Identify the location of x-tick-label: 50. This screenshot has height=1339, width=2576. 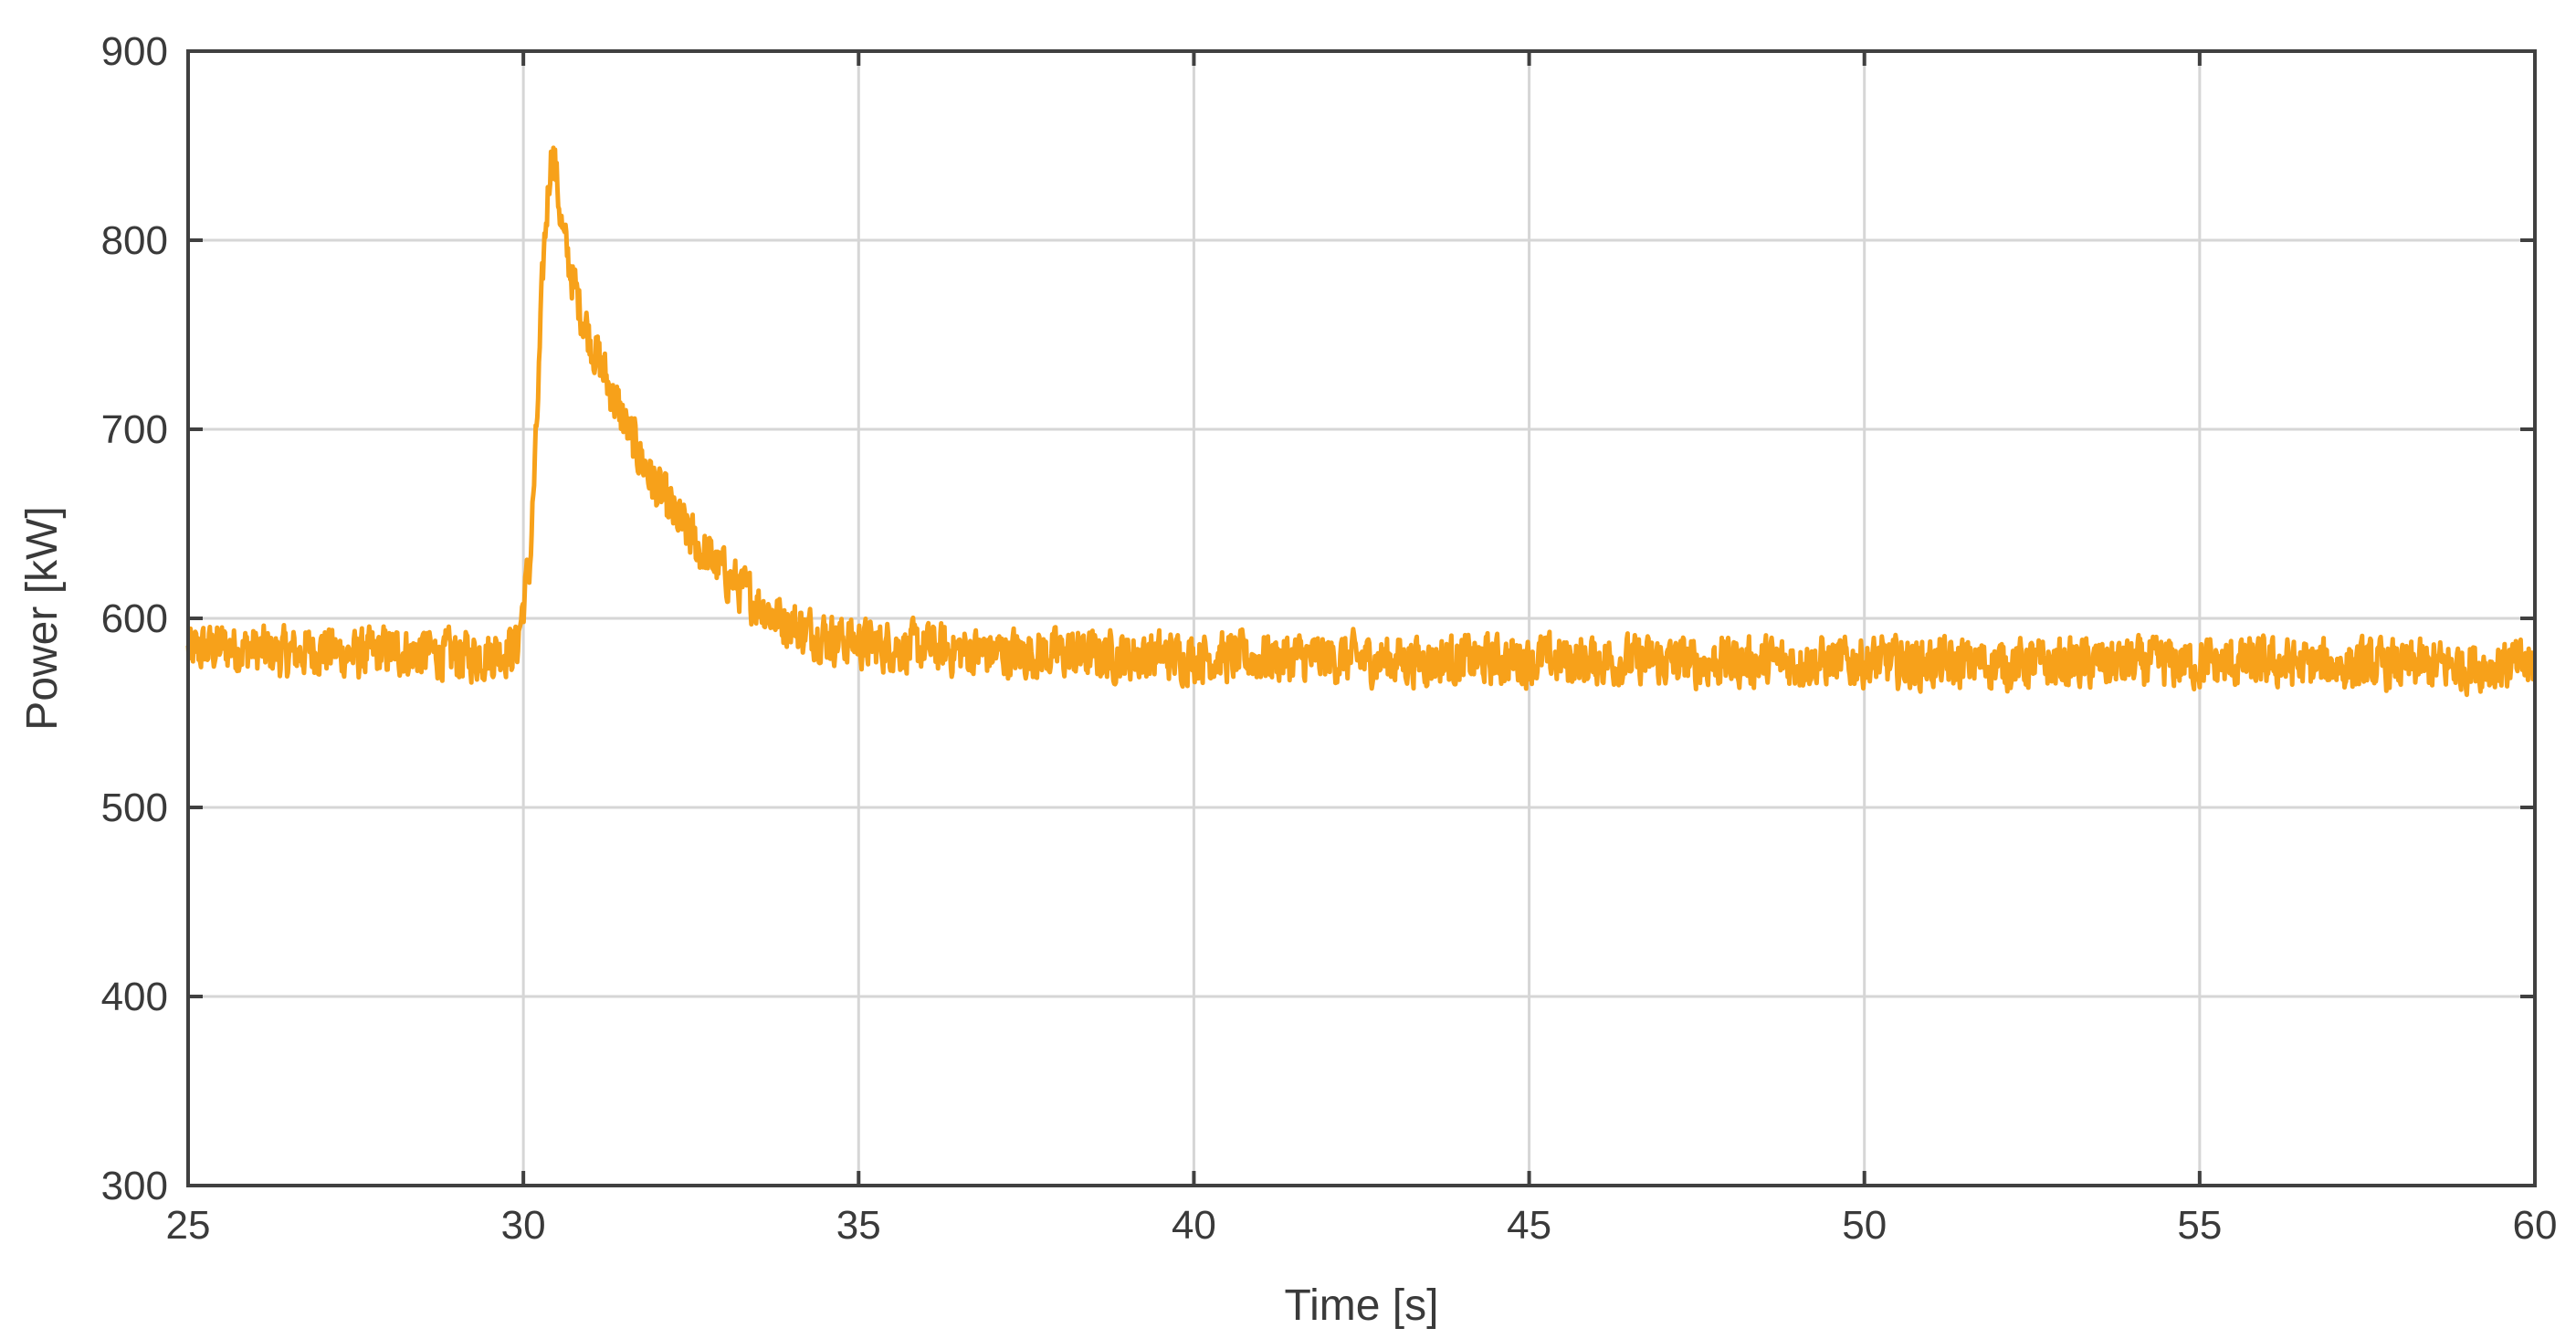
(1864, 1225).